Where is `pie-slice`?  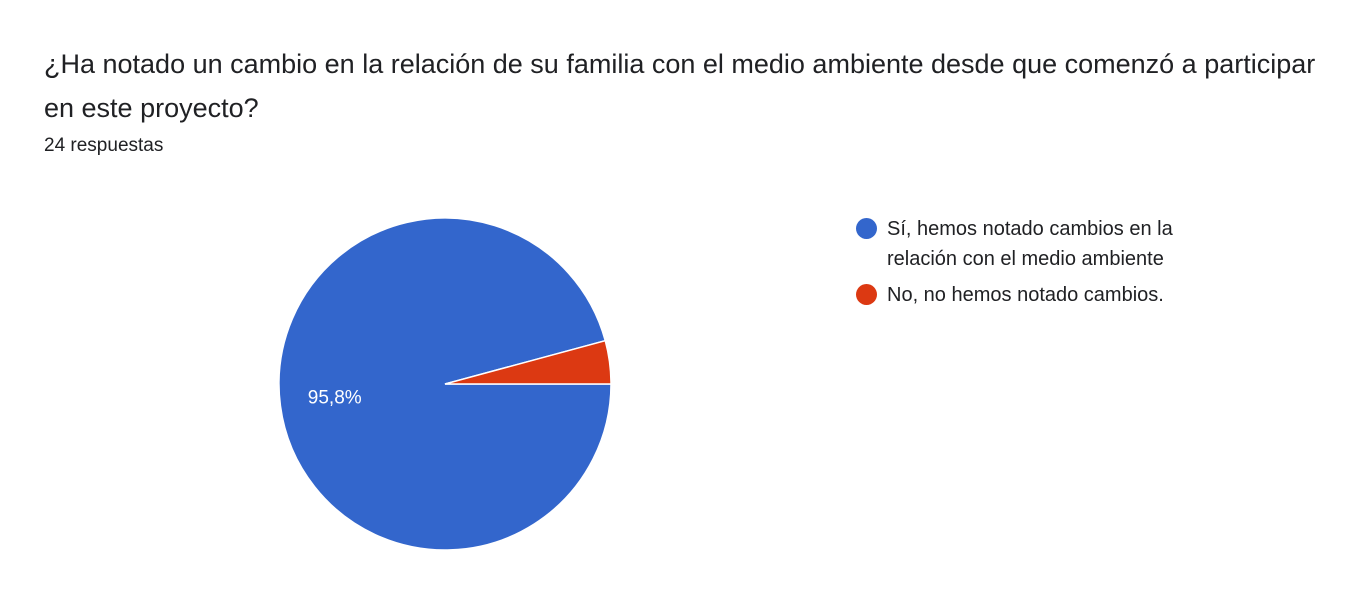
pie-slice is located at coordinates (528, 362).